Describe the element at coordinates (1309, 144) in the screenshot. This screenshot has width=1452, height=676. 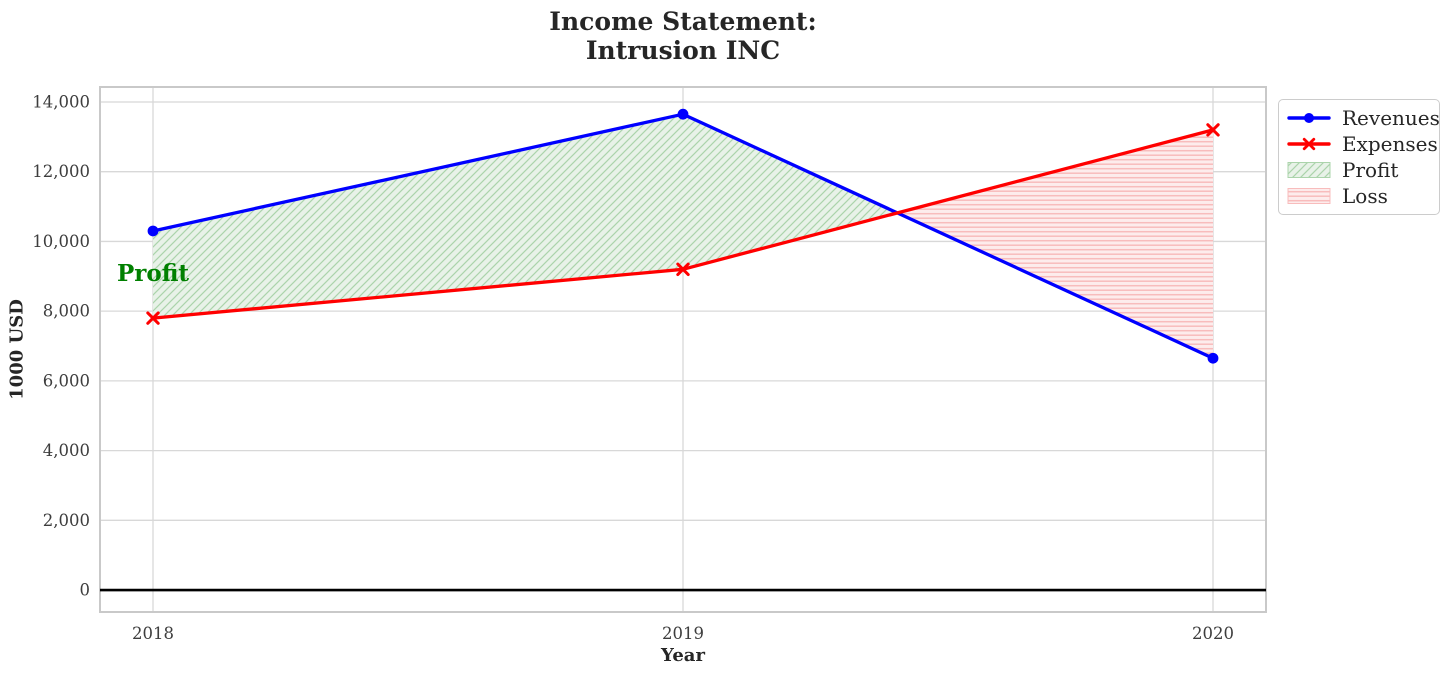
I see `expenses-line-swatch` at that location.